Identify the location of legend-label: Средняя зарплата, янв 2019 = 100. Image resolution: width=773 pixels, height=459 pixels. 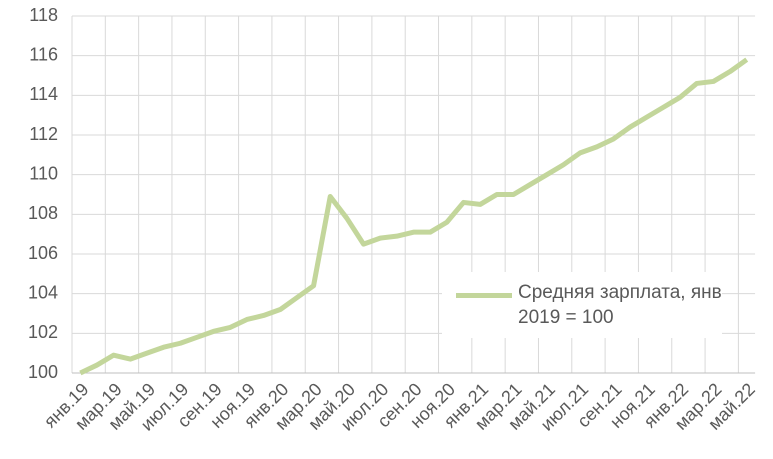
(620, 305).